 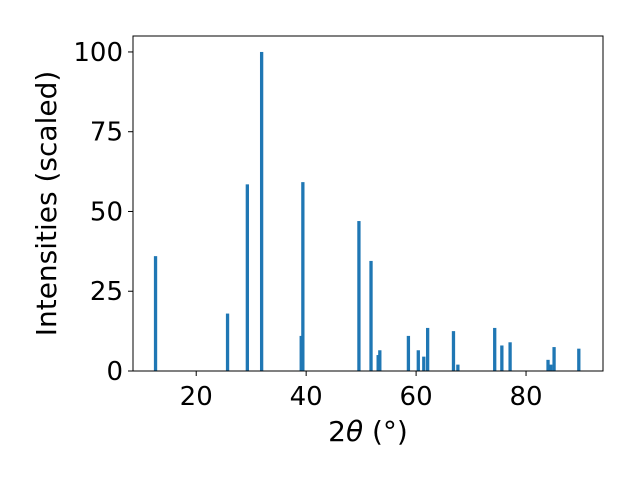 What do you see at coordinates (106, 133) in the screenshot?
I see `y-tick-label: 75` at bounding box center [106, 133].